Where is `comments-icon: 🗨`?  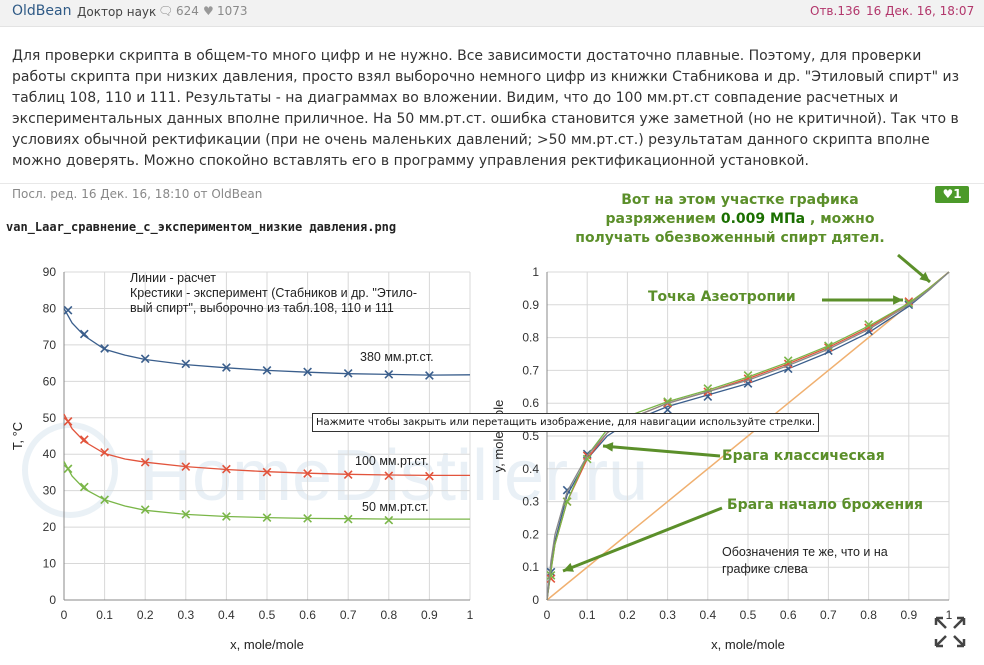 comments-icon: 🗨 is located at coordinates (166, 11).